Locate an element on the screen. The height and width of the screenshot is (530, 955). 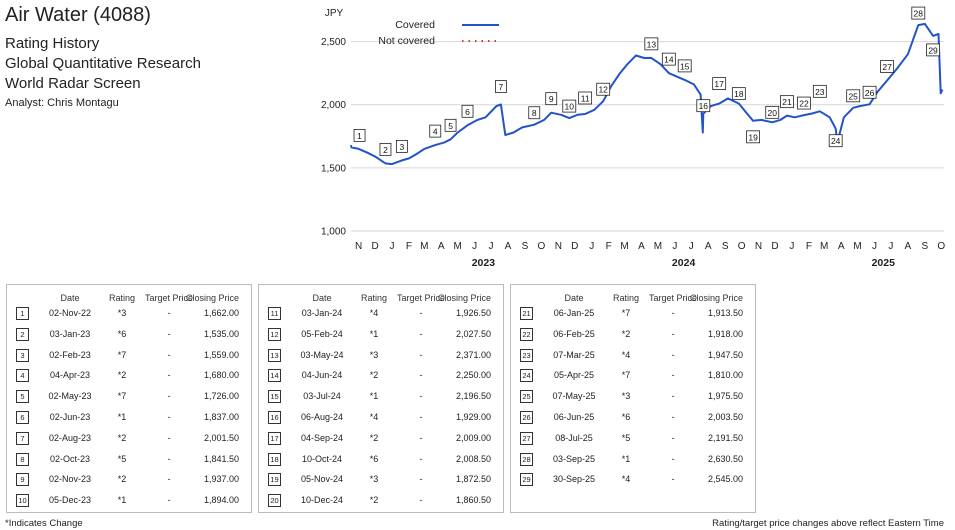
table-header-date: Date is located at coordinates (70, 298).